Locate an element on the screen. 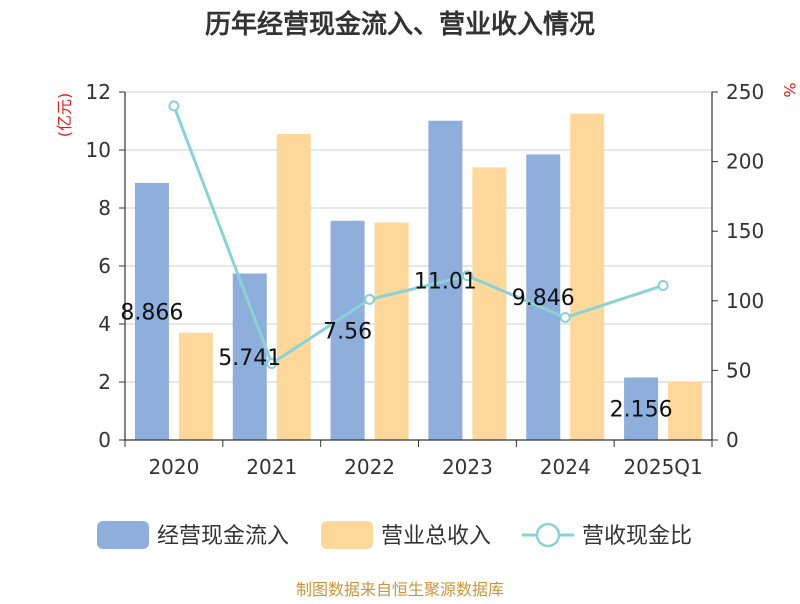  left-tick-label: 6 is located at coordinates (104, 266).